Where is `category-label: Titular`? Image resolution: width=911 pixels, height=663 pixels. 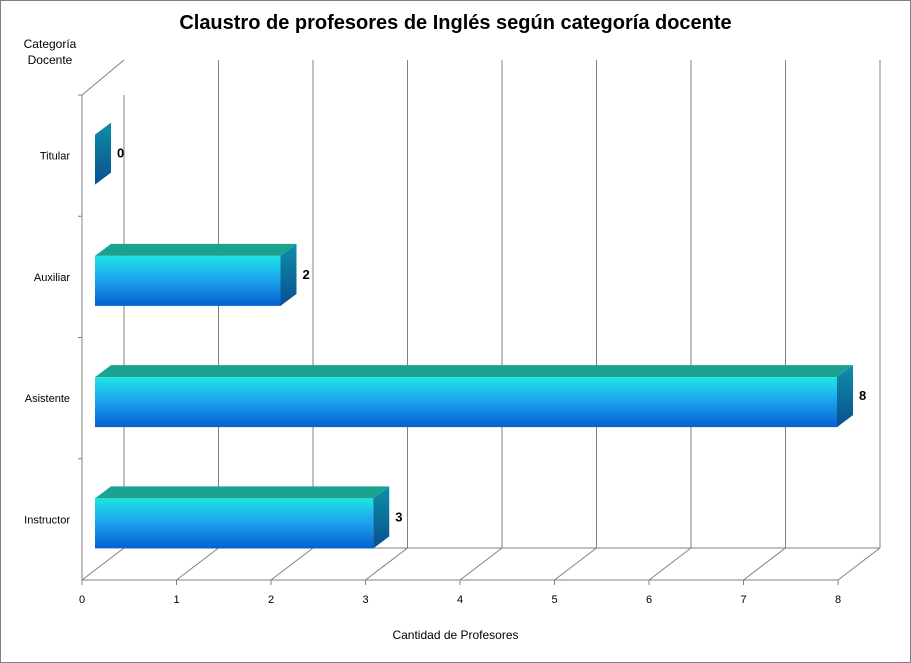 category-label: Titular is located at coordinates (55, 157).